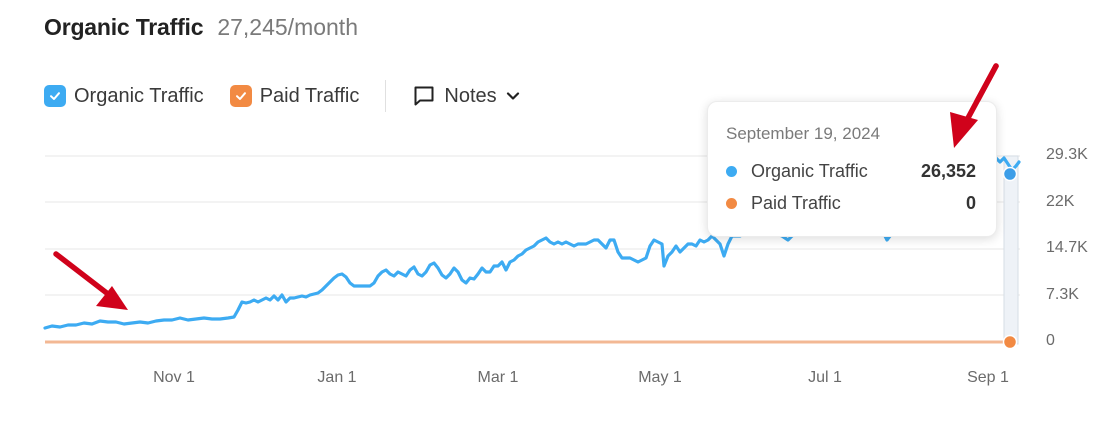 The height and width of the screenshot is (421, 1100). What do you see at coordinates (1060, 201) in the screenshot?
I see `y-tick-label: 22K` at bounding box center [1060, 201].